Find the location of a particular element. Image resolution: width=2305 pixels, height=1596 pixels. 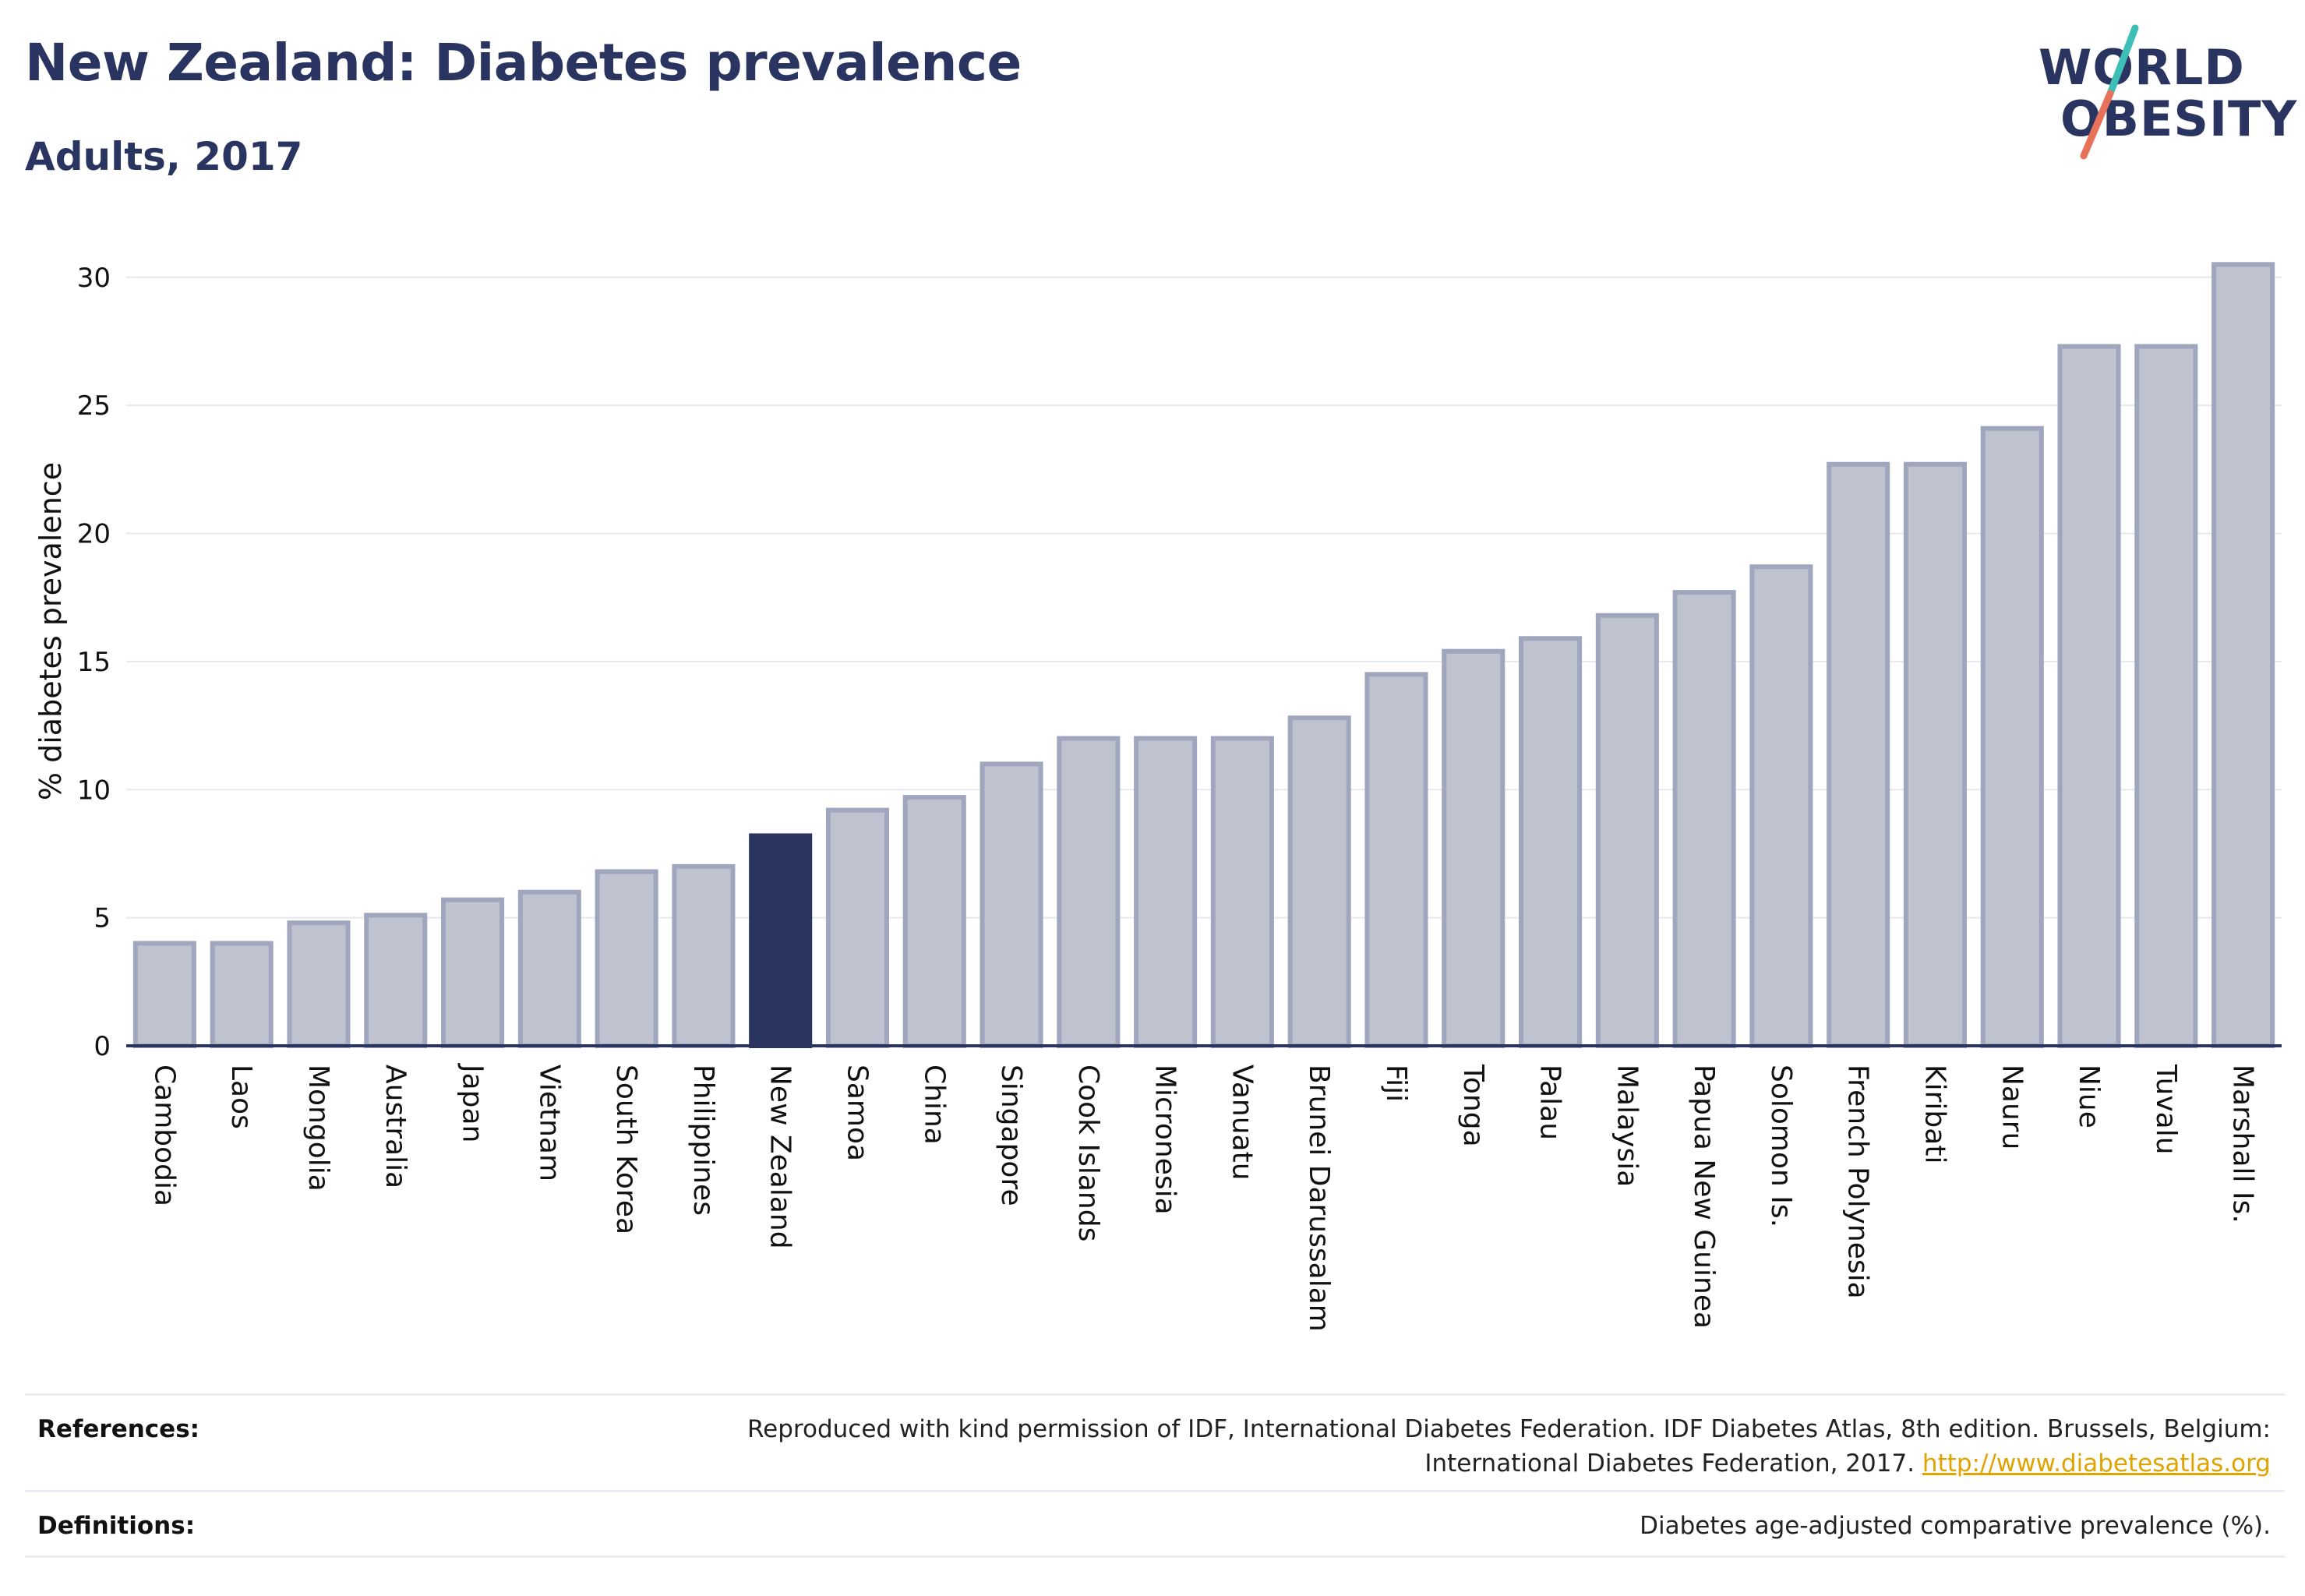

y-tick-label: 5 is located at coordinates (102, 918).